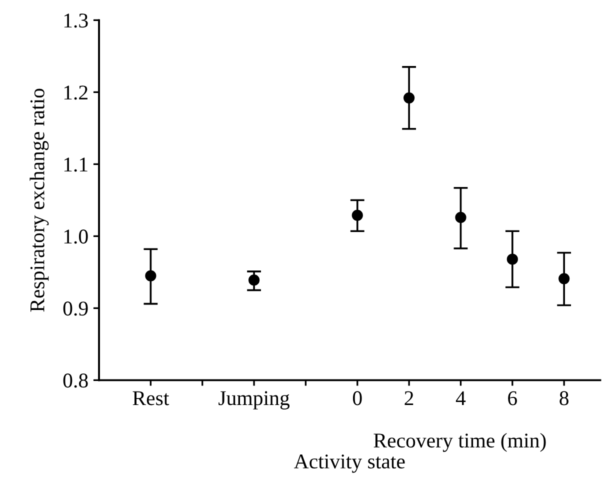  Describe the element at coordinates (76, 237) in the screenshot. I see `y-tick-label: 1.0` at that location.